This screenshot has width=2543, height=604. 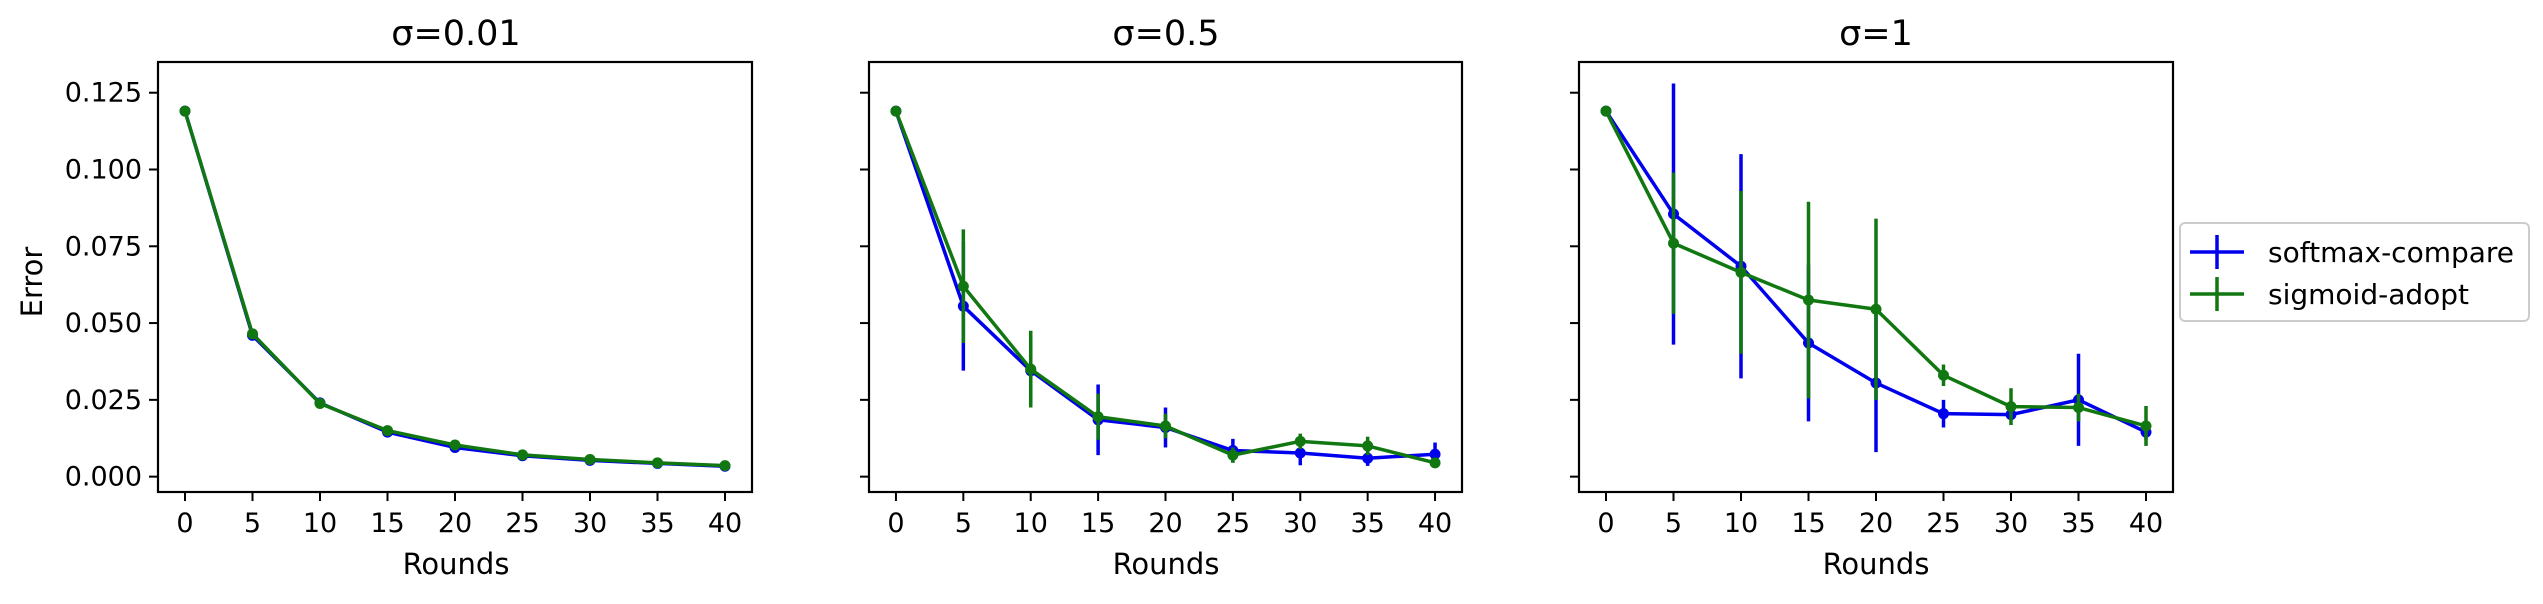 I want to click on legend: softmax-compare sigmoid-adopt, so click(x=2354, y=272).